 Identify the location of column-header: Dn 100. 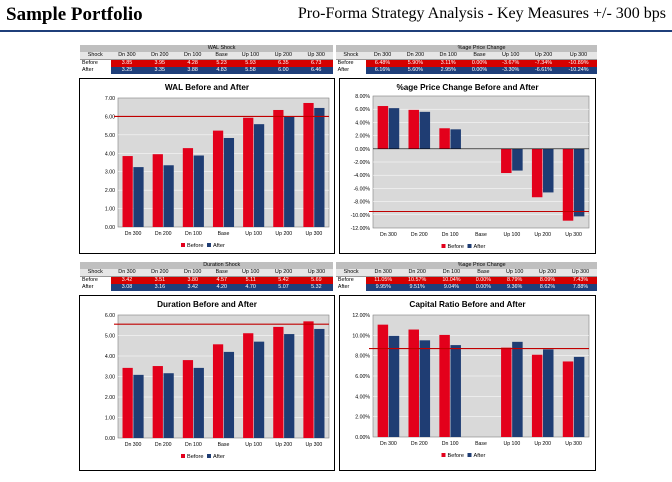
(193, 273).